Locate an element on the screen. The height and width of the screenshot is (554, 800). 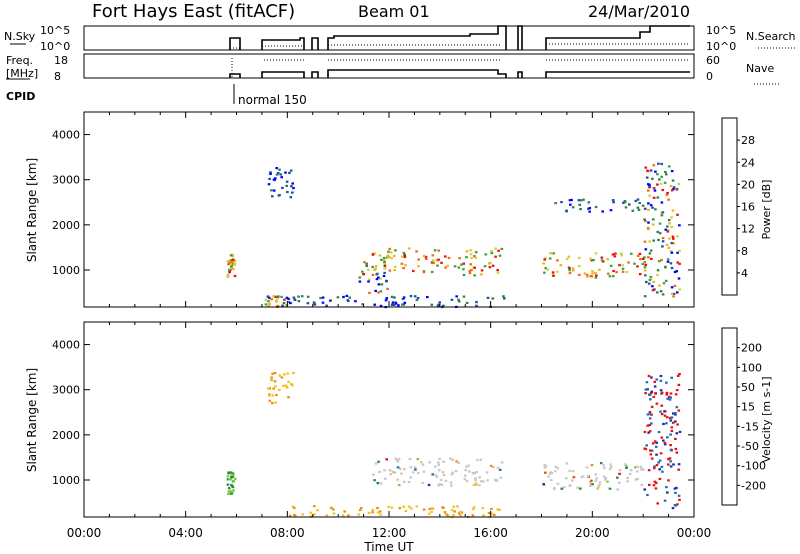
nsky-trace is located at coordinates (459, 37).